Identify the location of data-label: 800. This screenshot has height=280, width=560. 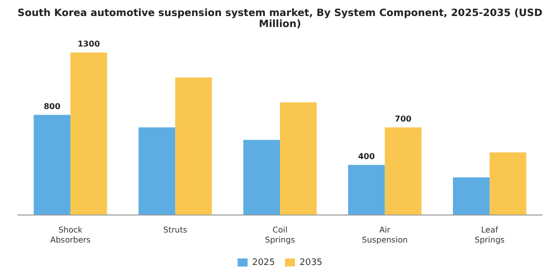
(52, 106).